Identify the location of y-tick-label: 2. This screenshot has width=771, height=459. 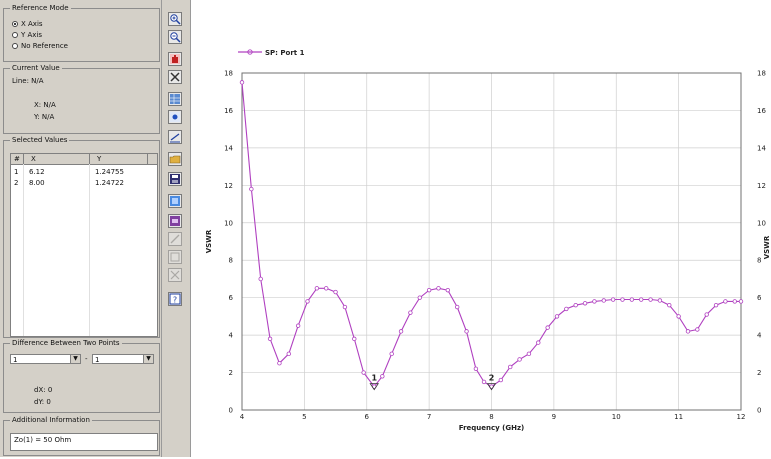
(231, 373).